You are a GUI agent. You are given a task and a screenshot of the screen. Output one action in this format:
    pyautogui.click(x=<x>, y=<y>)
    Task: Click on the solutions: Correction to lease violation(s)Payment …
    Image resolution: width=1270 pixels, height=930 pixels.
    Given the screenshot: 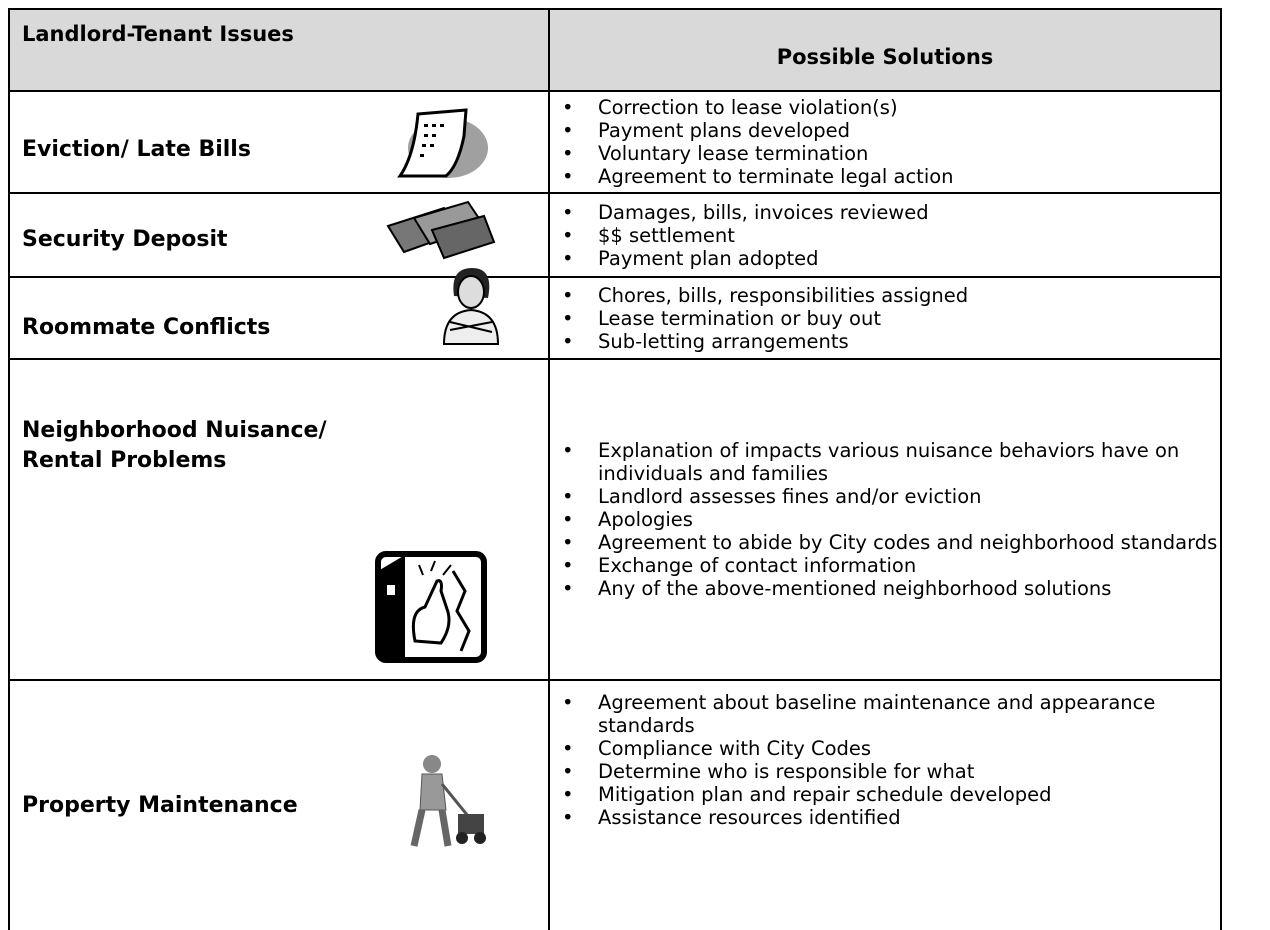 What is the action you would take?
    pyautogui.click(x=885, y=142)
    